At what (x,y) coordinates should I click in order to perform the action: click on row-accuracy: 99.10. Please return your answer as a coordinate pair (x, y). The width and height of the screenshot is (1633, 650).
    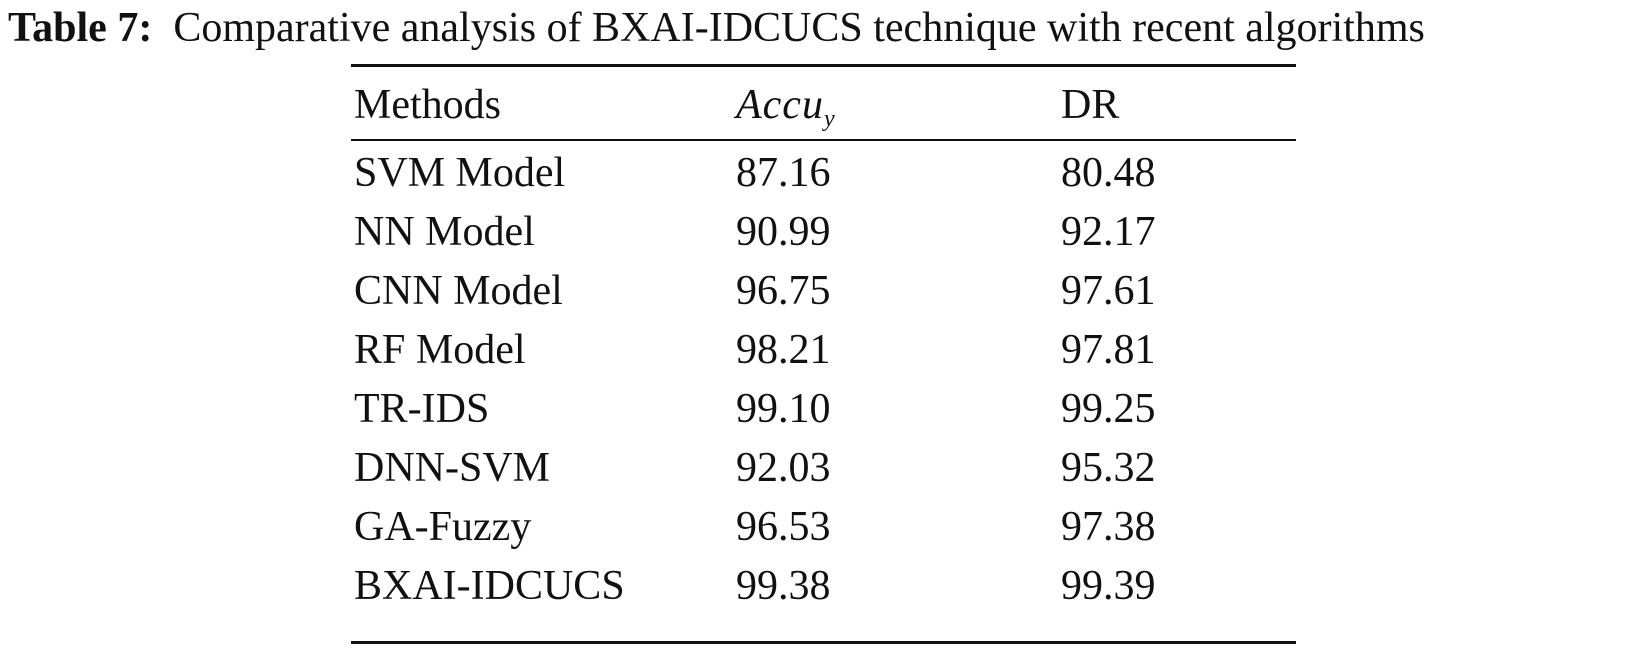
    Looking at the image, I should click on (783, 409).